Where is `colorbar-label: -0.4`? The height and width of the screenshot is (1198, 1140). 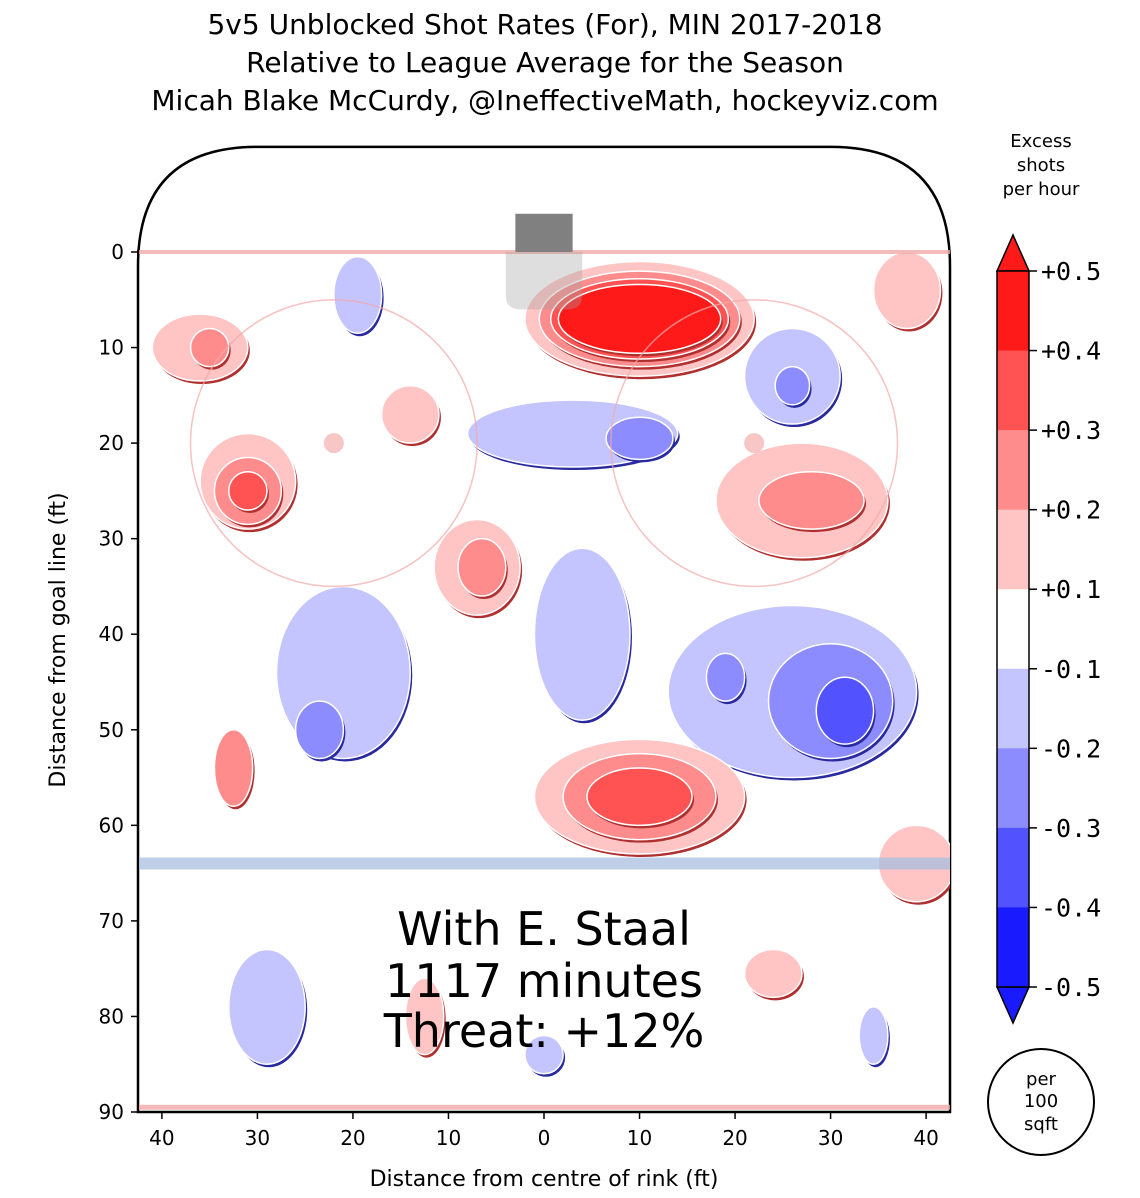
colorbar-label: -0.4 is located at coordinates (1071, 907).